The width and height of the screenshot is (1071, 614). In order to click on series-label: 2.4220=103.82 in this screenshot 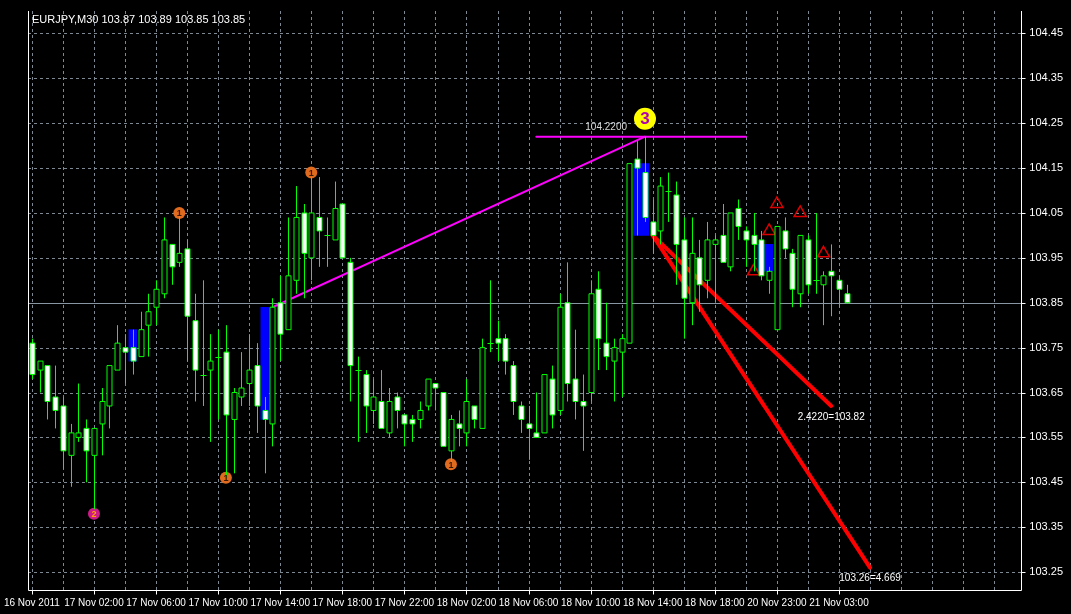, I will do `click(831, 416)`.